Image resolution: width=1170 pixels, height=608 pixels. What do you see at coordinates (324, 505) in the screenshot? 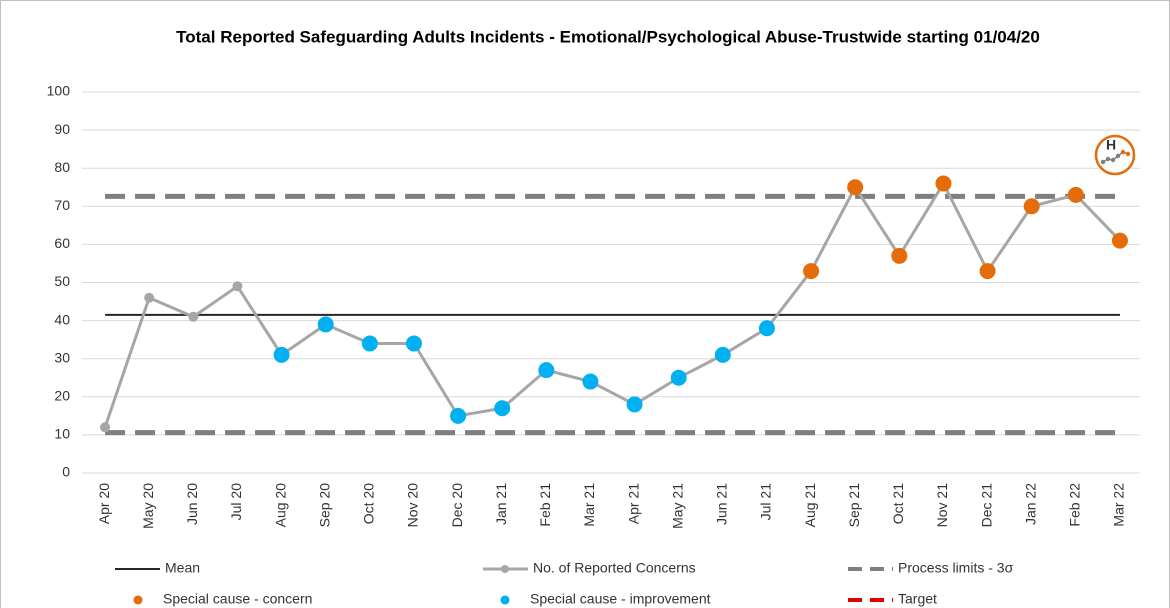
I see `x-tick-label: Sep 20` at bounding box center [324, 505].